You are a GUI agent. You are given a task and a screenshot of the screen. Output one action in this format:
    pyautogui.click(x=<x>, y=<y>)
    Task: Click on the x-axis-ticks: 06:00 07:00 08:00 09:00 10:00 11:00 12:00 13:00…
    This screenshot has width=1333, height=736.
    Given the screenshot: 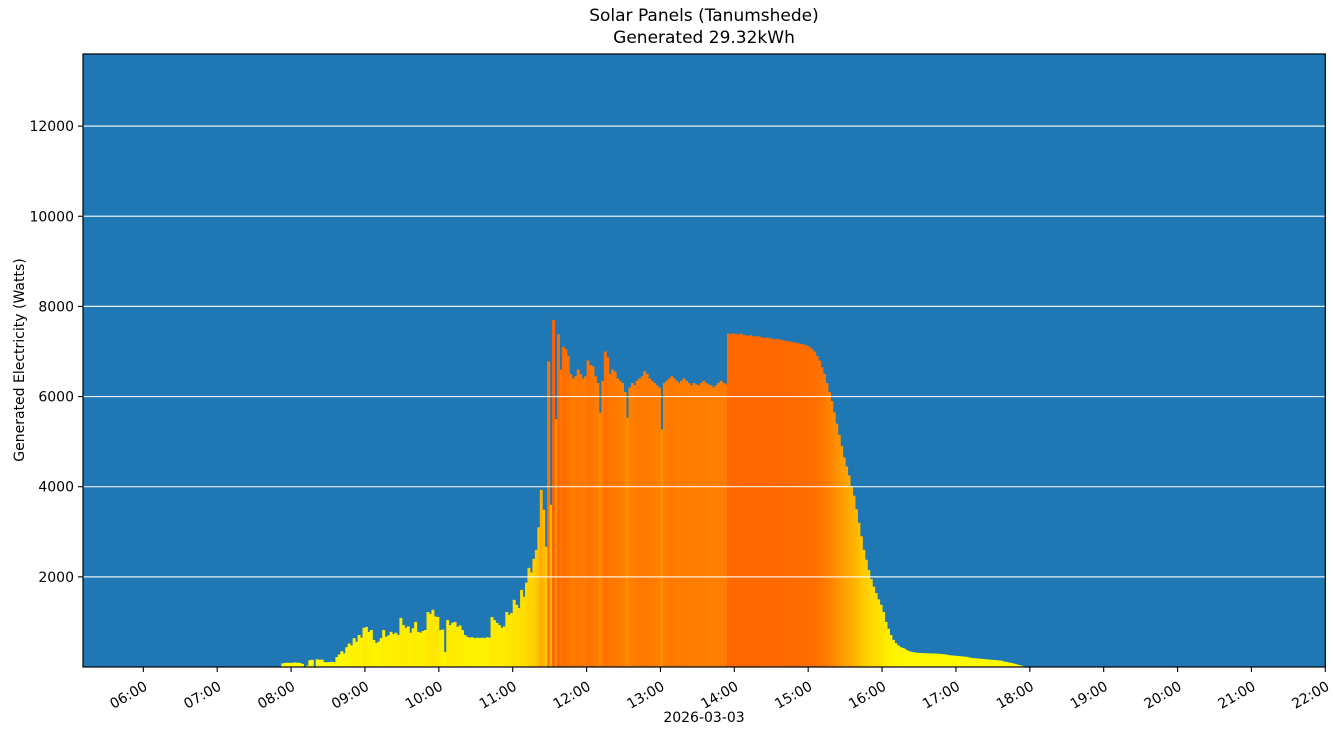 What is the action you would take?
    pyautogui.click(x=719, y=690)
    